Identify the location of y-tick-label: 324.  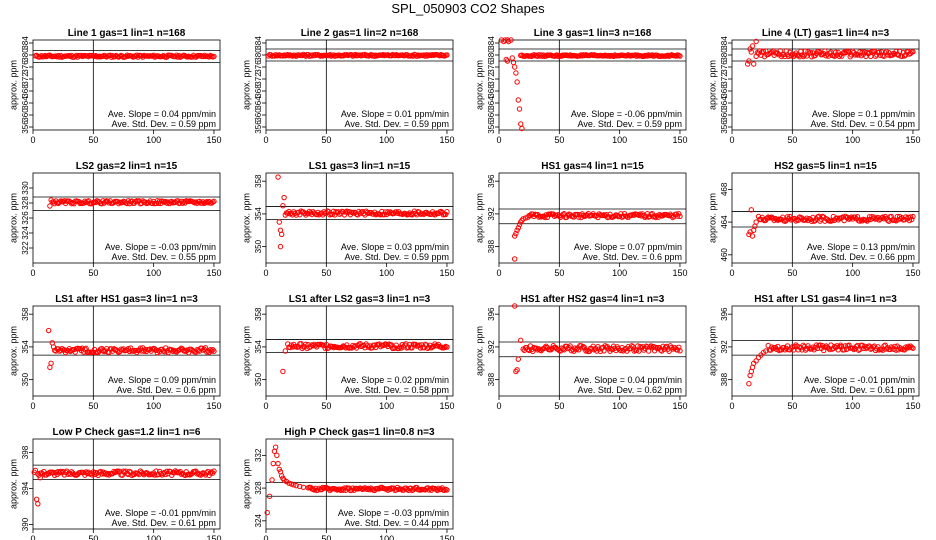
(258, 521).